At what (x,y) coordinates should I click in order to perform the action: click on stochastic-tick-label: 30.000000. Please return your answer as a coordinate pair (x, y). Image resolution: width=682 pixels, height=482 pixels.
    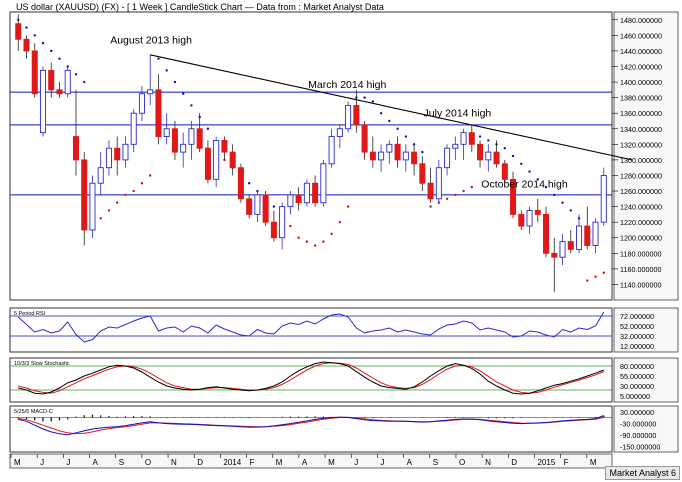
    Looking at the image, I should click on (637, 386).